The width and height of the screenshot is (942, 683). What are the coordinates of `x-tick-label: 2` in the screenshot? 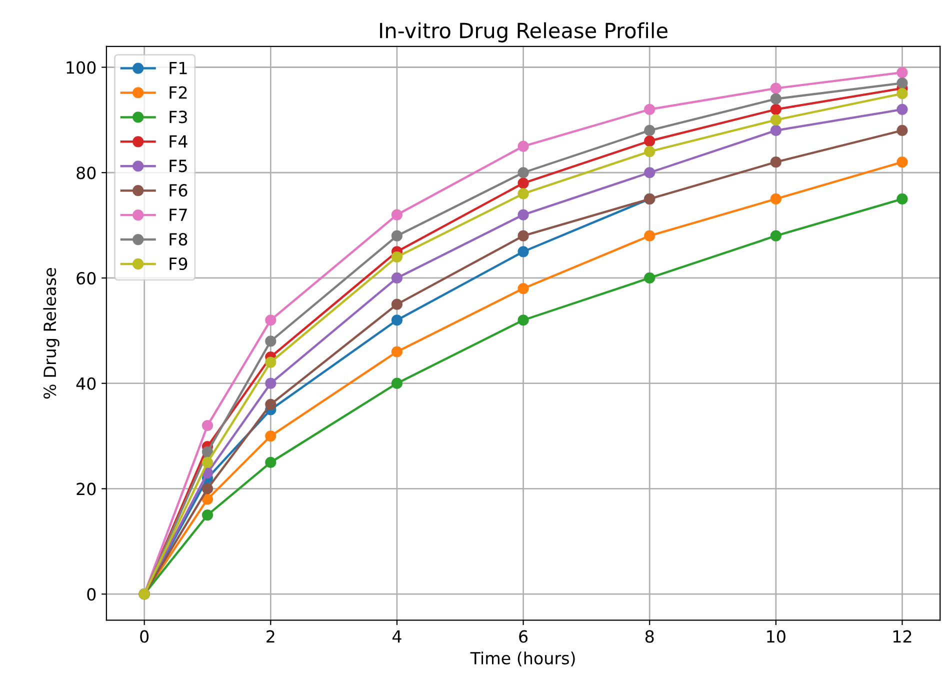 It's located at (270, 636).